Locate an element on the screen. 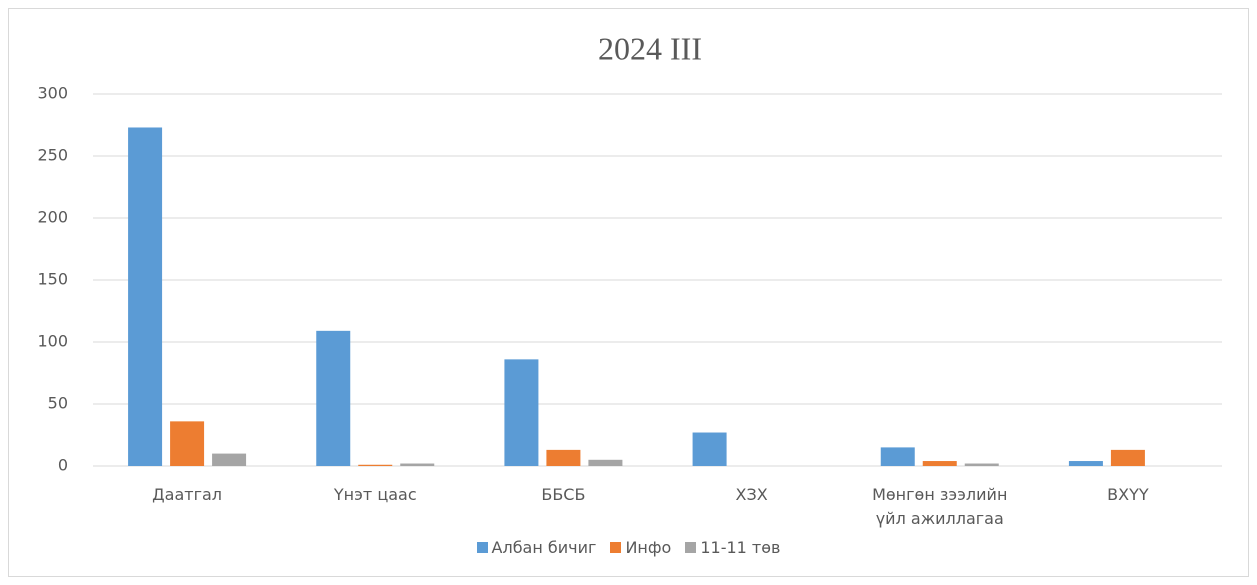 The height and width of the screenshot is (585, 1257). x-tick-label: Үнэт цаас is located at coordinates (375, 494).